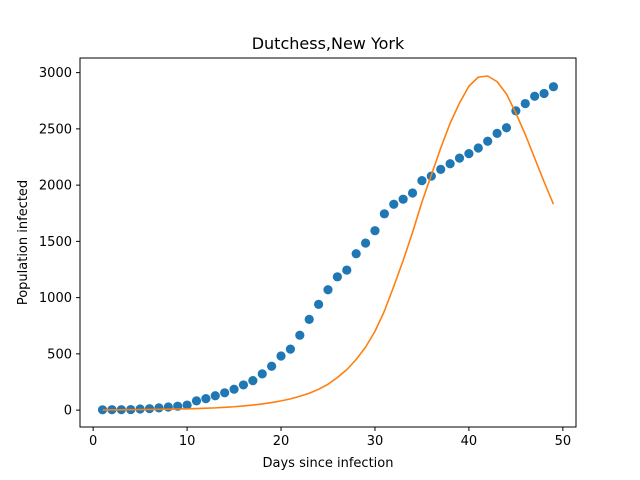 The width and height of the screenshot is (640, 480). Describe the element at coordinates (55, 298) in the screenshot. I see `y-tick-label: 1000` at that location.